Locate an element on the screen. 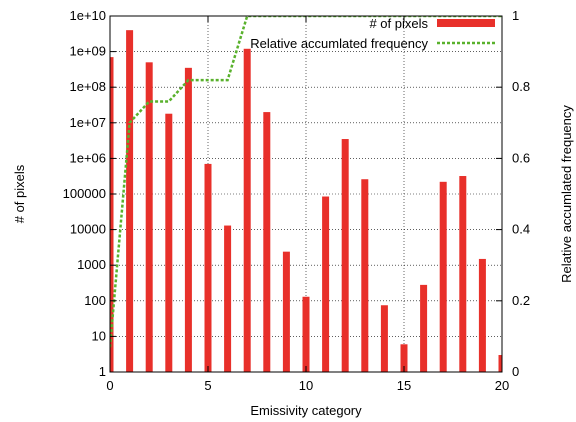 The height and width of the screenshot is (422, 576). y2-tick-label: 0.4 is located at coordinates (521, 229).